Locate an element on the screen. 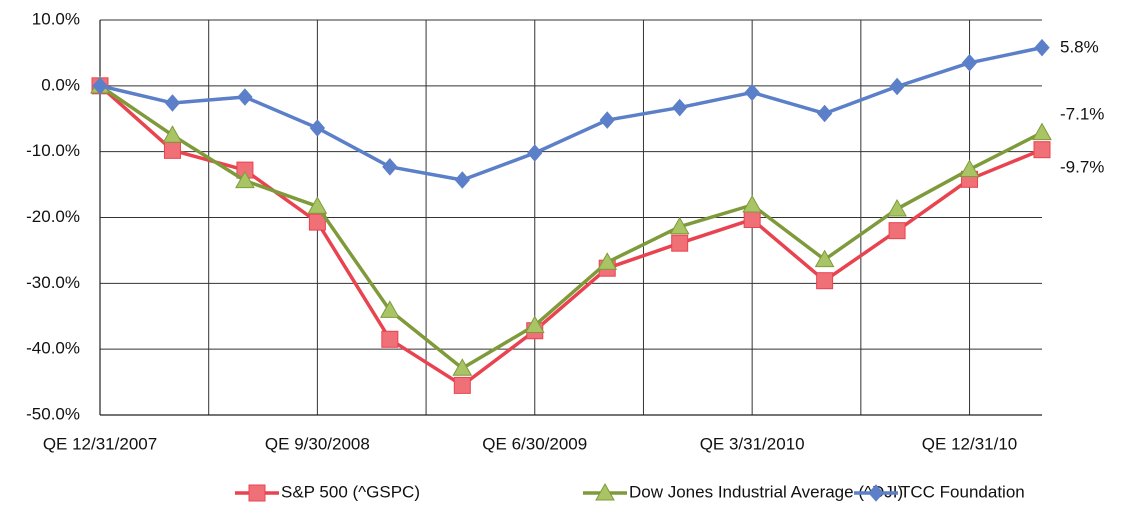 The width and height of the screenshot is (1132, 519). x-tick-label: QE 6/30/2009 is located at coordinates (534, 443).